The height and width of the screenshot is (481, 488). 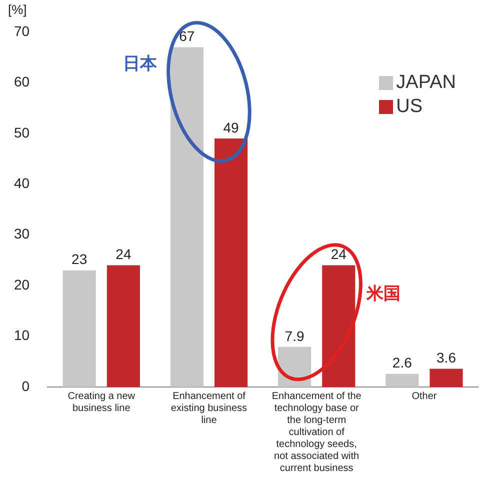 What do you see at coordinates (446, 358) in the screenshot?
I see `data-label: 3.6` at bounding box center [446, 358].